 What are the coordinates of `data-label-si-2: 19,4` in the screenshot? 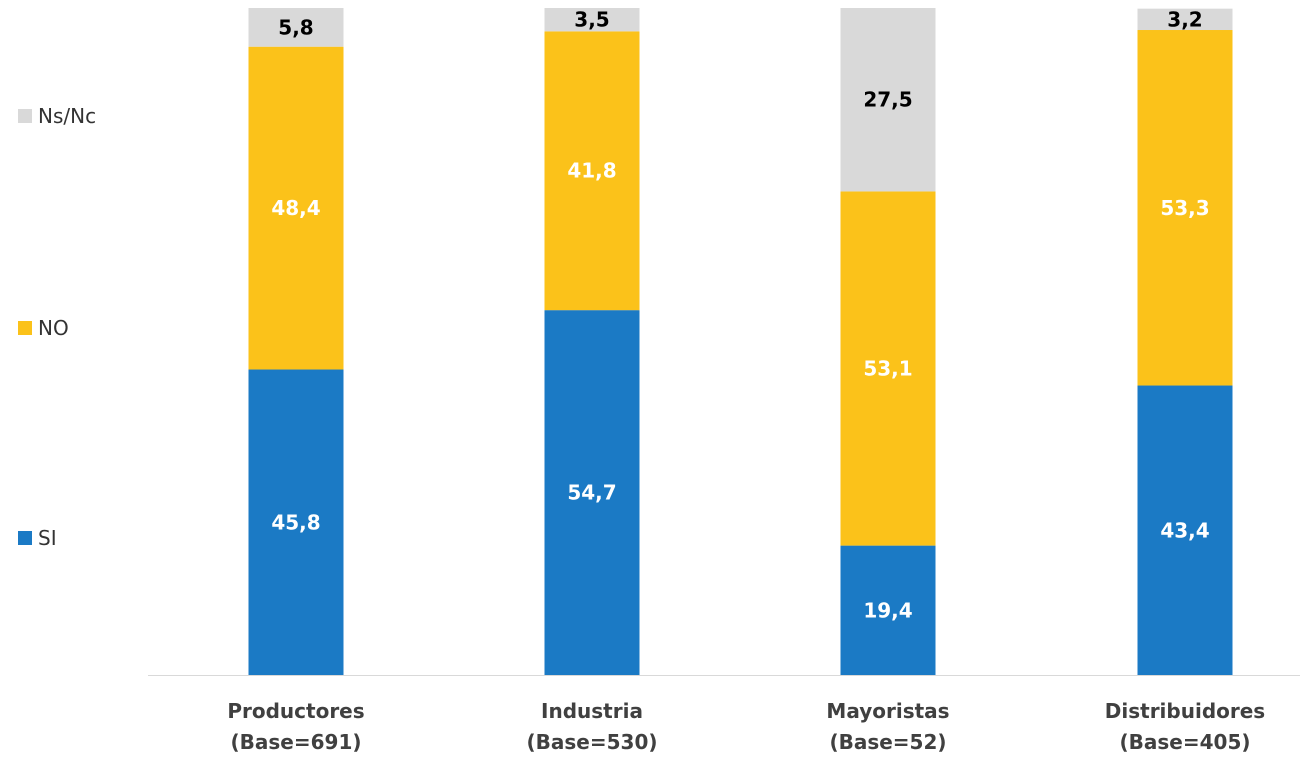 It's located at (887, 610).